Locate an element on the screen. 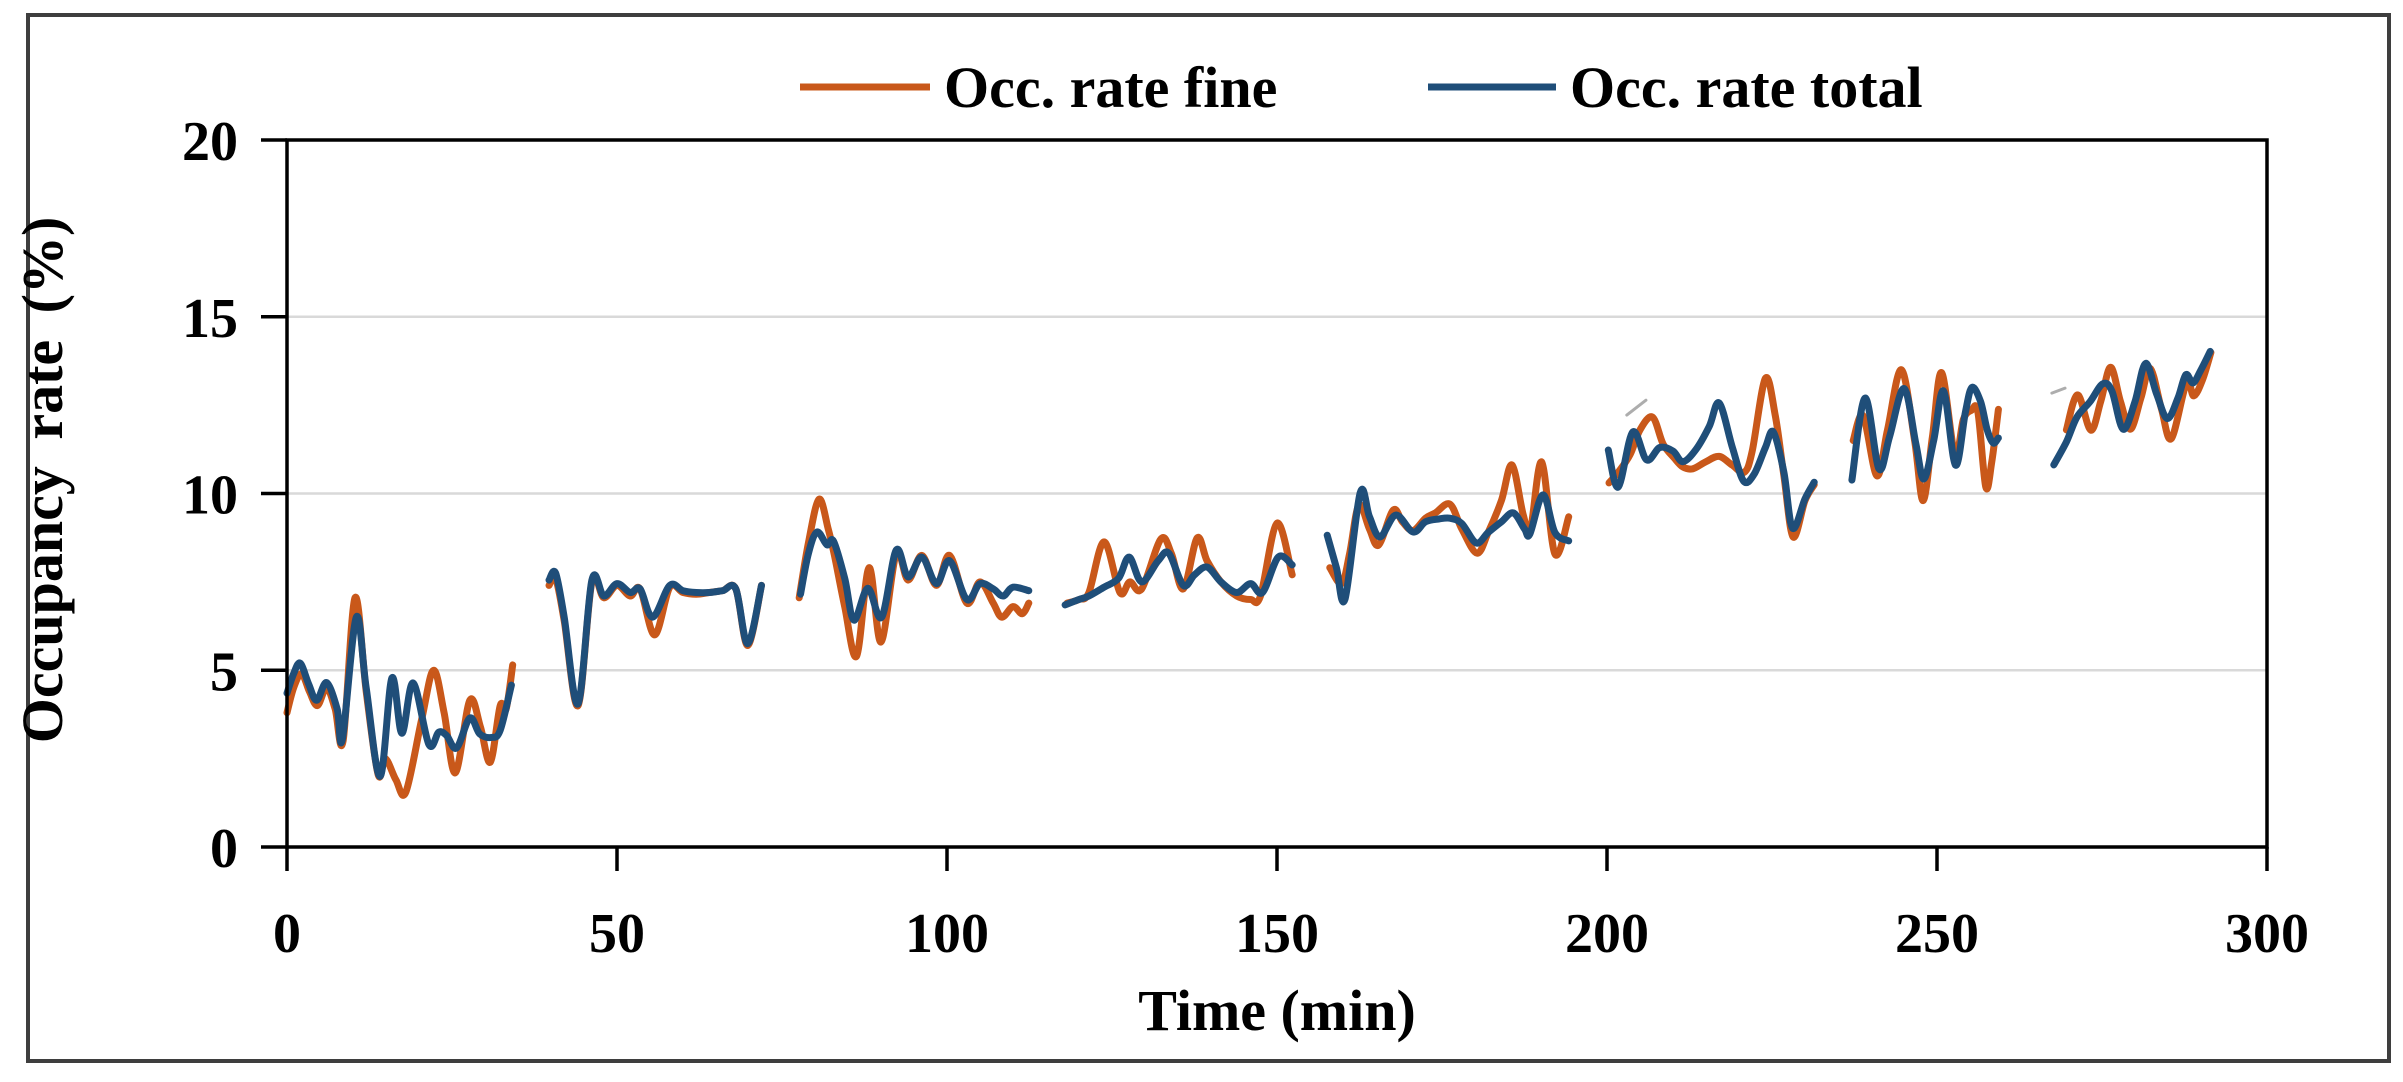 The width and height of the screenshot is (2403, 1082). y-tick-labels: 0 5 10 15 20 is located at coordinates (210, 495).